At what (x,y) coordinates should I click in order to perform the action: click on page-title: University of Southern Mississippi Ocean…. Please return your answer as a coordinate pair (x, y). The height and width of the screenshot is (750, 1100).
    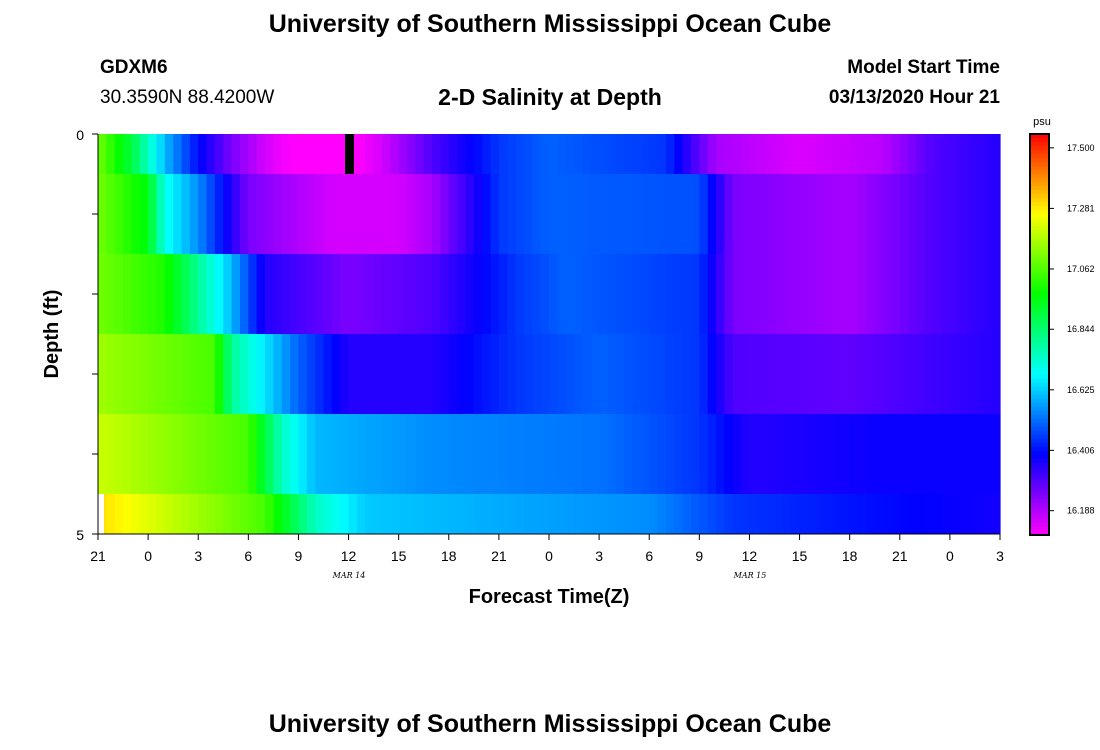
    Looking at the image, I should click on (550, 24).